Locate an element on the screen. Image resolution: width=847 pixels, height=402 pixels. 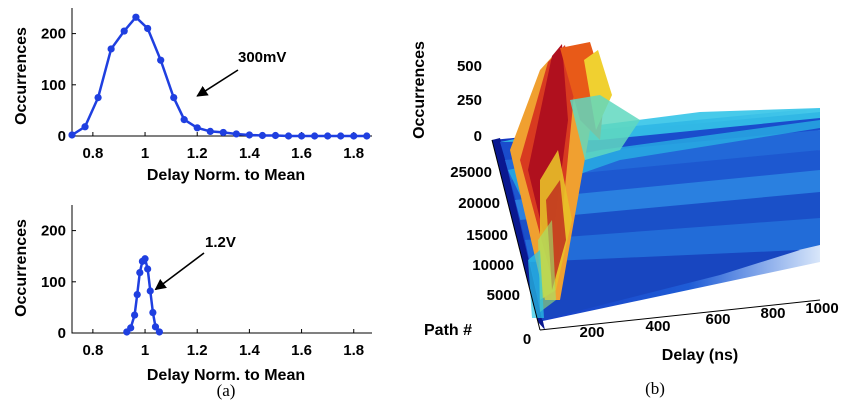
axes-frame-bottom: 0 100 200 0.8 1 1.2 1.4 1.6 1.8 is located at coordinates (206, 282).